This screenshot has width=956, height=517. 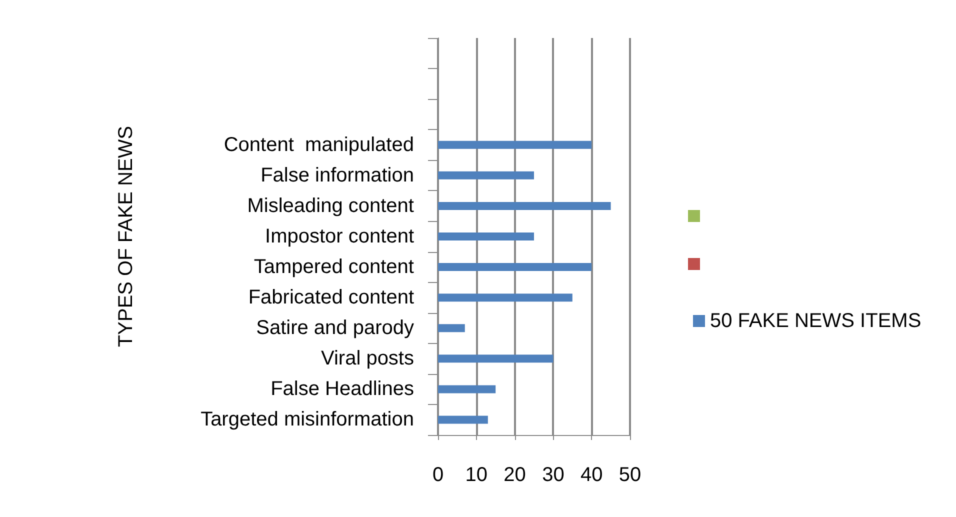 I want to click on x-tick-label: 30, so click(x=553, y=475).